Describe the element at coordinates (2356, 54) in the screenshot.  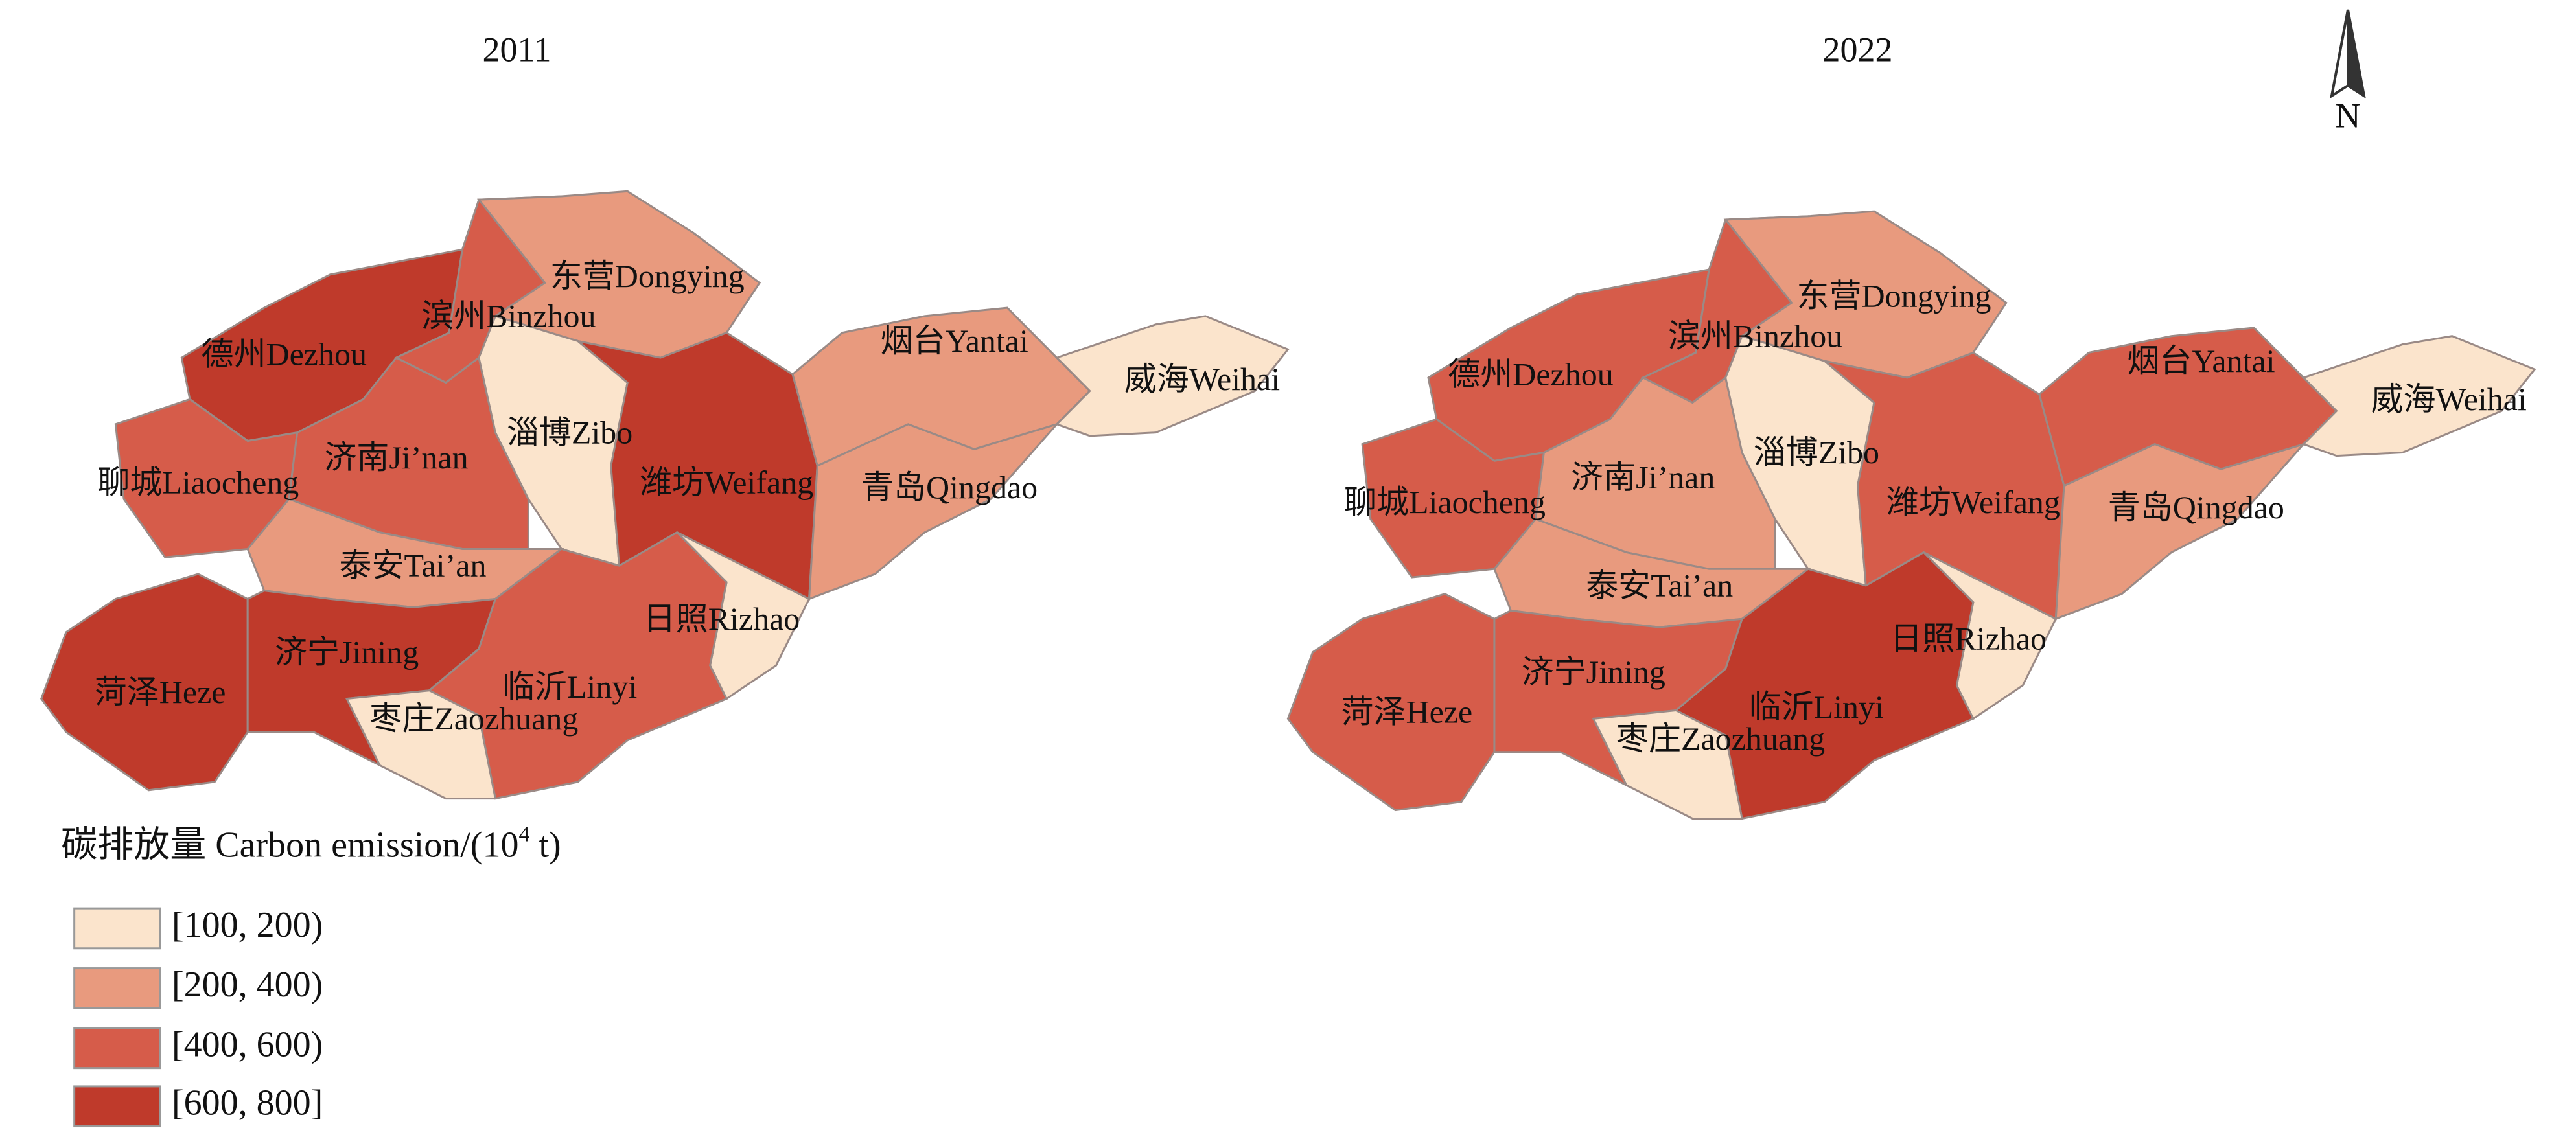
I see `north-arrow-right` at that location.